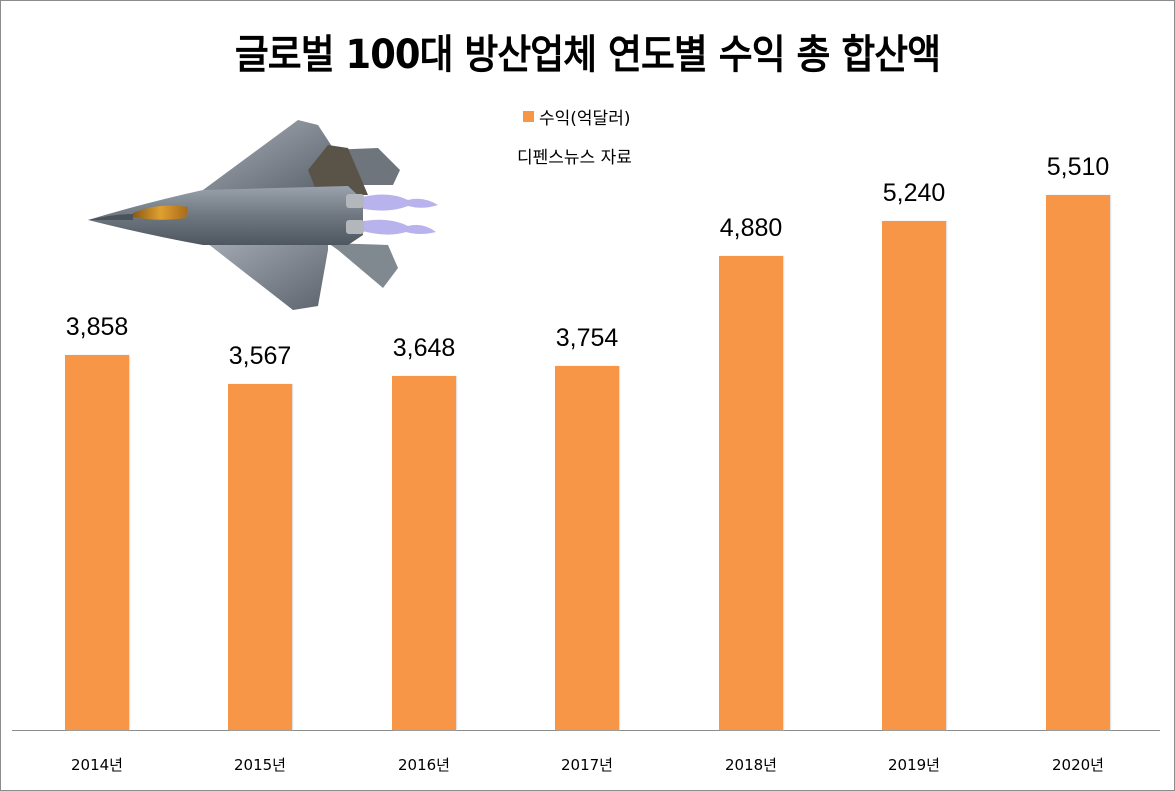 The width and height of the screenshot is (1175, 791). Describe the element at coordinates (260, 765) in the screenshot. I see `x-tick-label: 2015년` at that location.